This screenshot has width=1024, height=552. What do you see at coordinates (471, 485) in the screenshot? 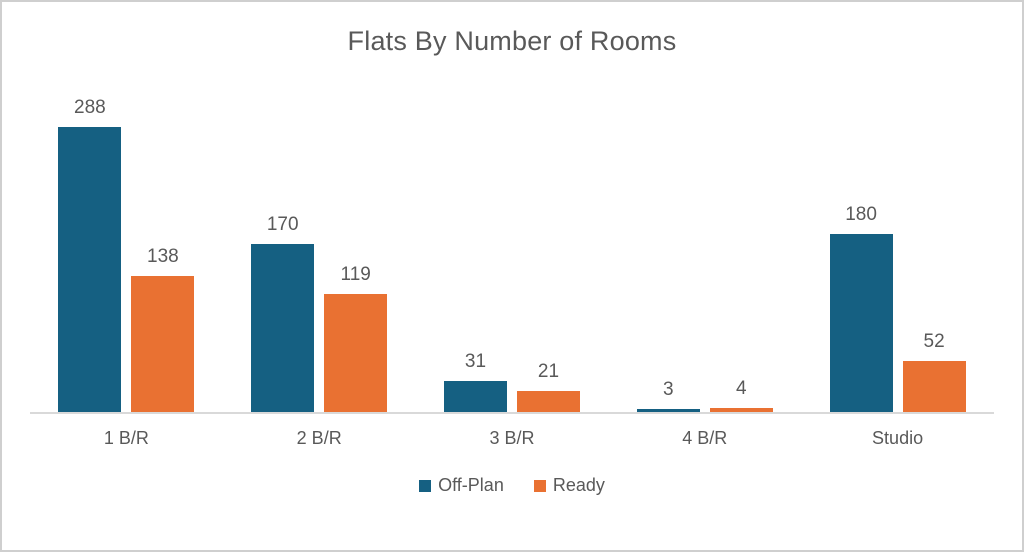
I see `legend-label: Off-Plan` at bounding box center [471, 485].